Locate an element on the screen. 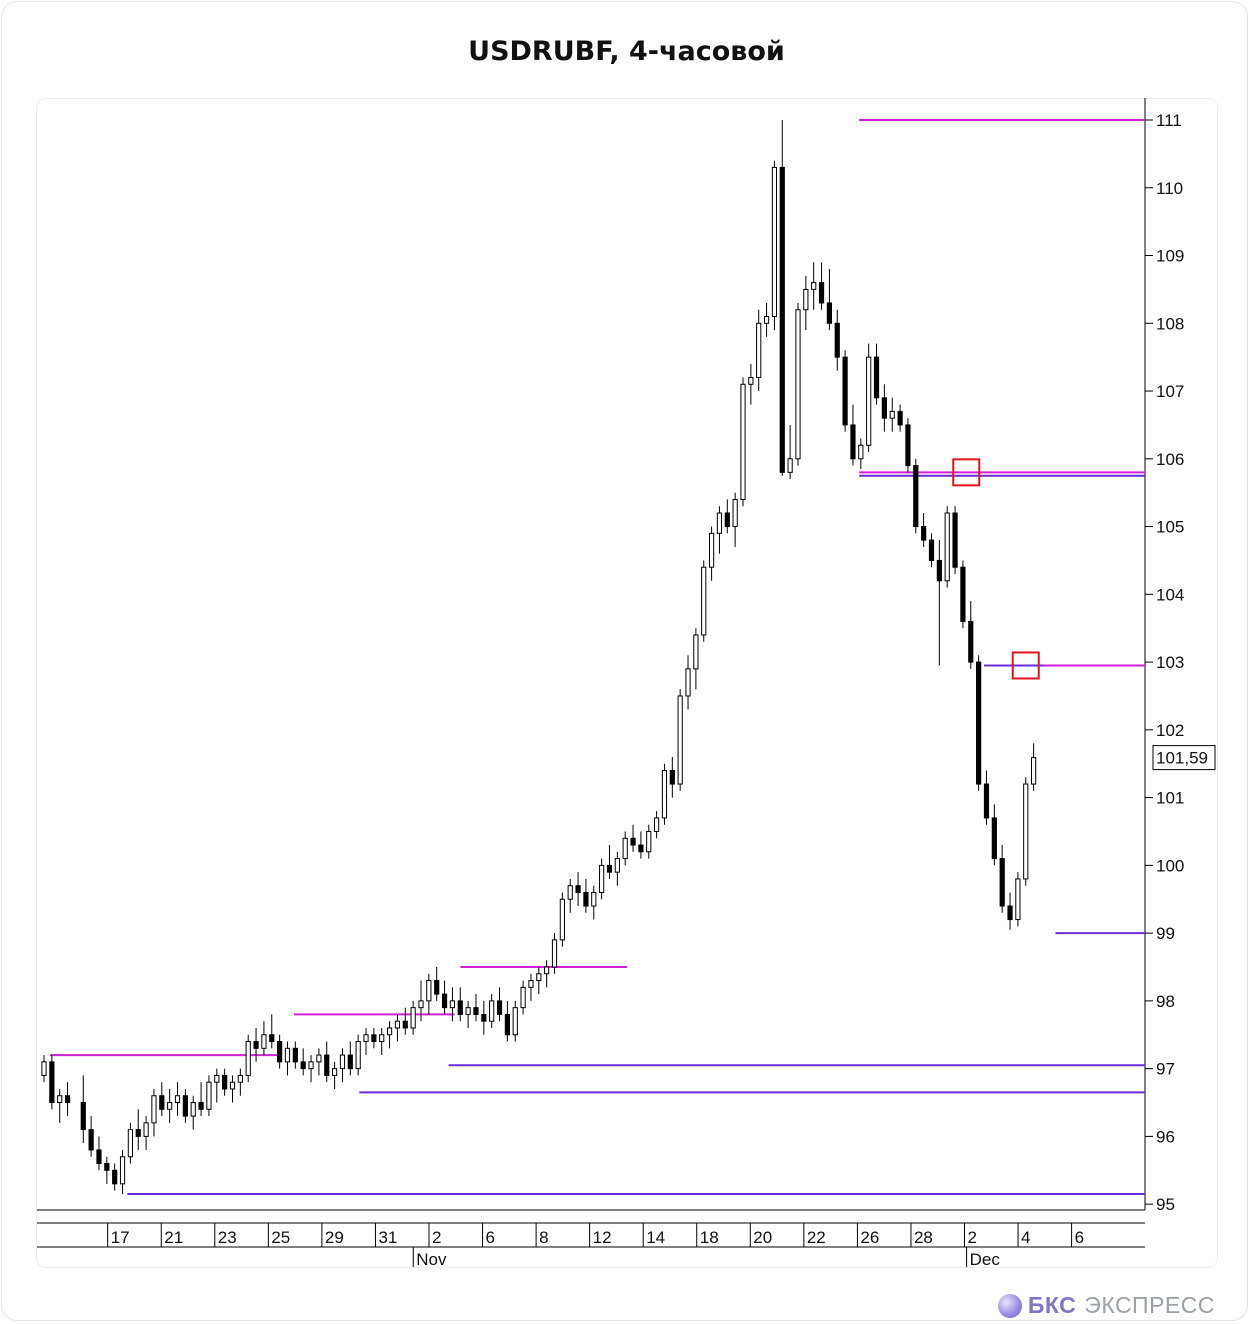 The width and height of the screenshot is (1249, 1324). y-tick-label: 110 is located at coordinates (1169, 188).